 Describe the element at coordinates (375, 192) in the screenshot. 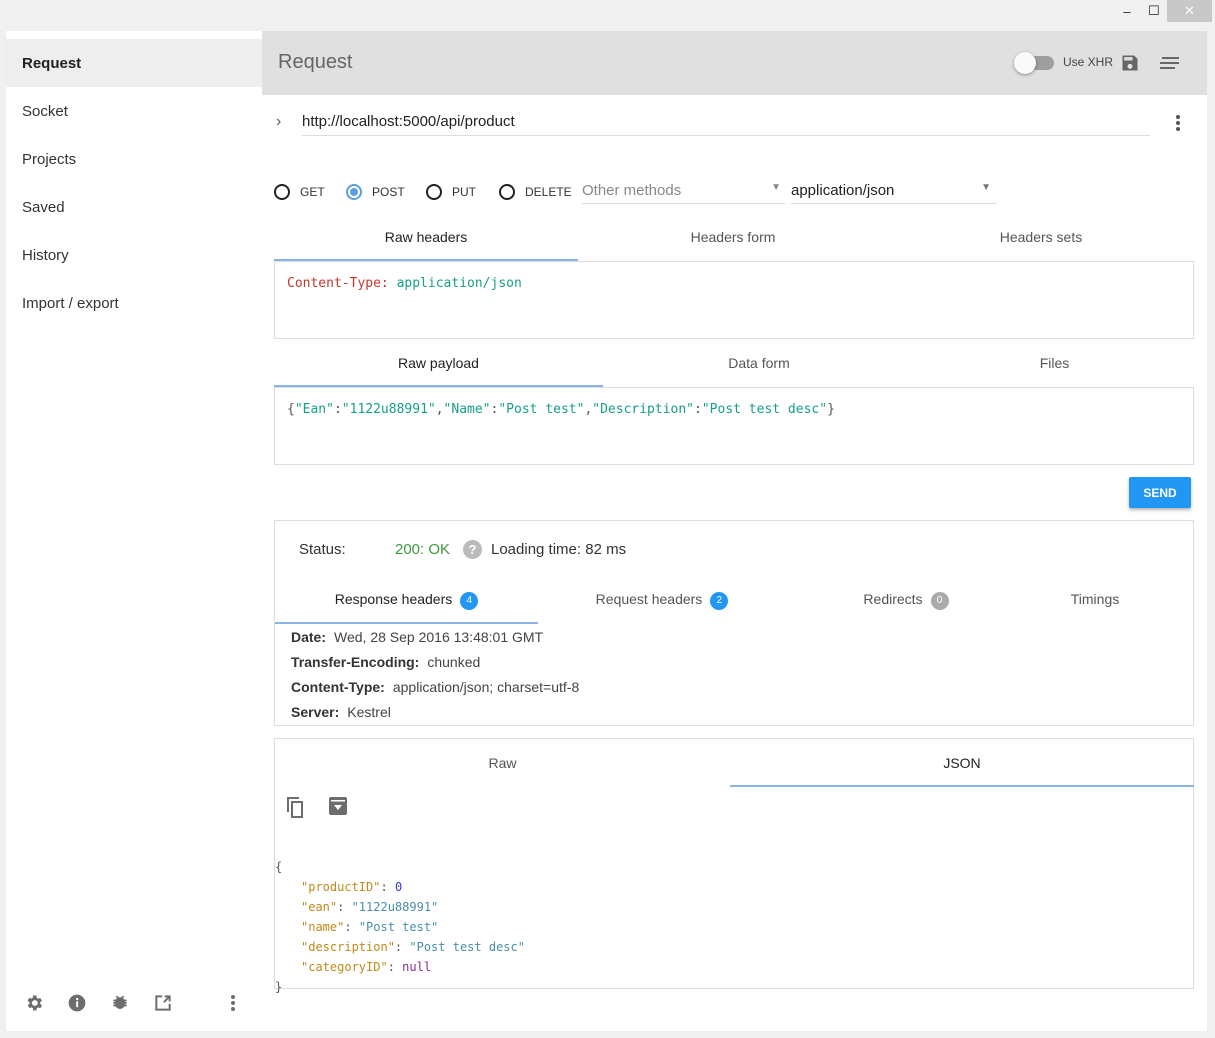

I see `method-post: POST` at that location.